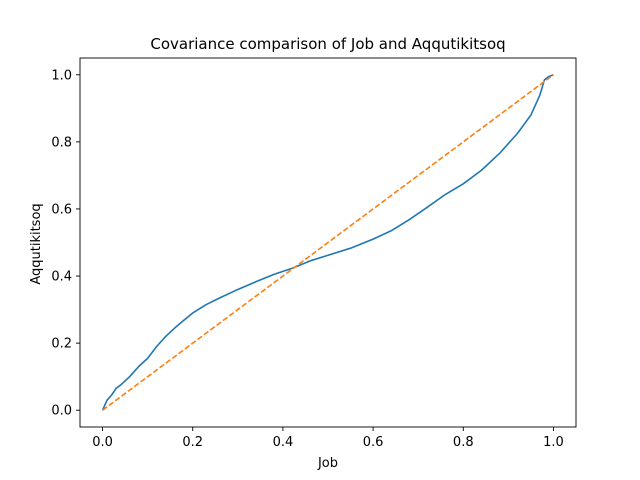 The height and width of the screenshot is (480, 640). What do you see at coordinates (102, 442) in the screenshot?
I see `x-tick-label: 0.0` at bounding box center [102, 442].